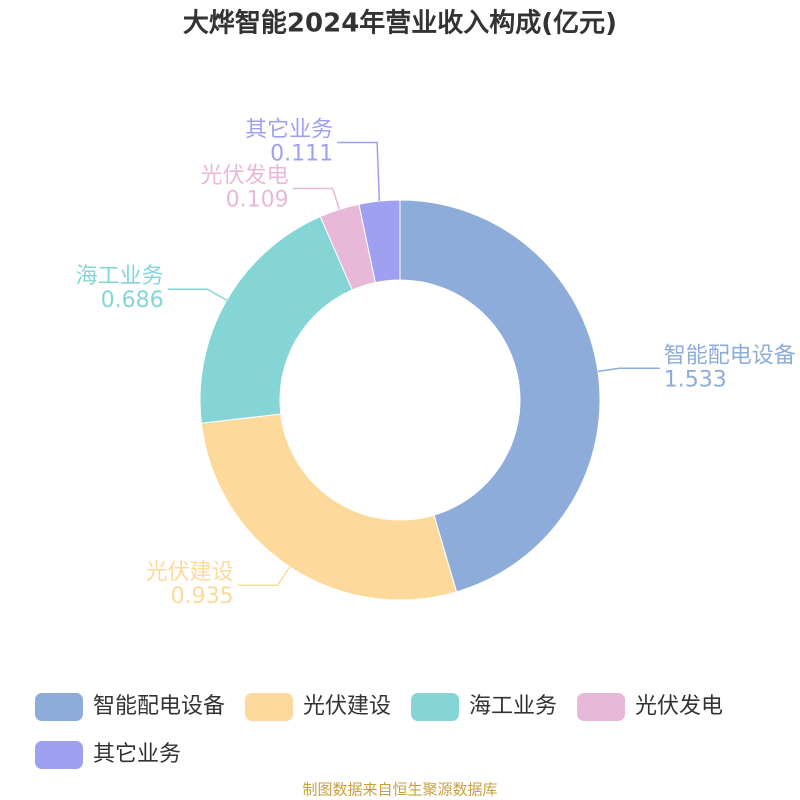  What do you see at coordinates (347, 706) in the screenshot?
I see `legend-label: 光伏建设` at bounding box center [347, 706].